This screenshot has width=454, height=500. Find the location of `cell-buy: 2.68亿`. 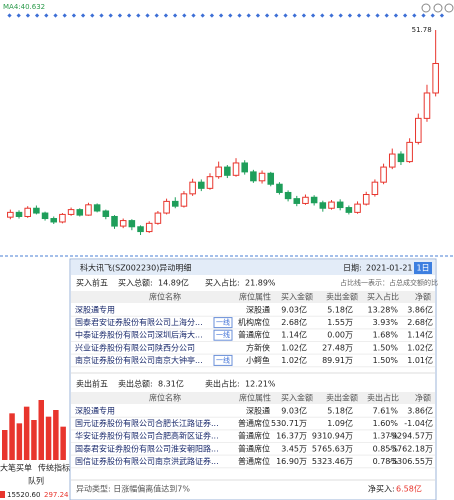

cell-buy: 2.68亿 is located at coordinates (294, 322).